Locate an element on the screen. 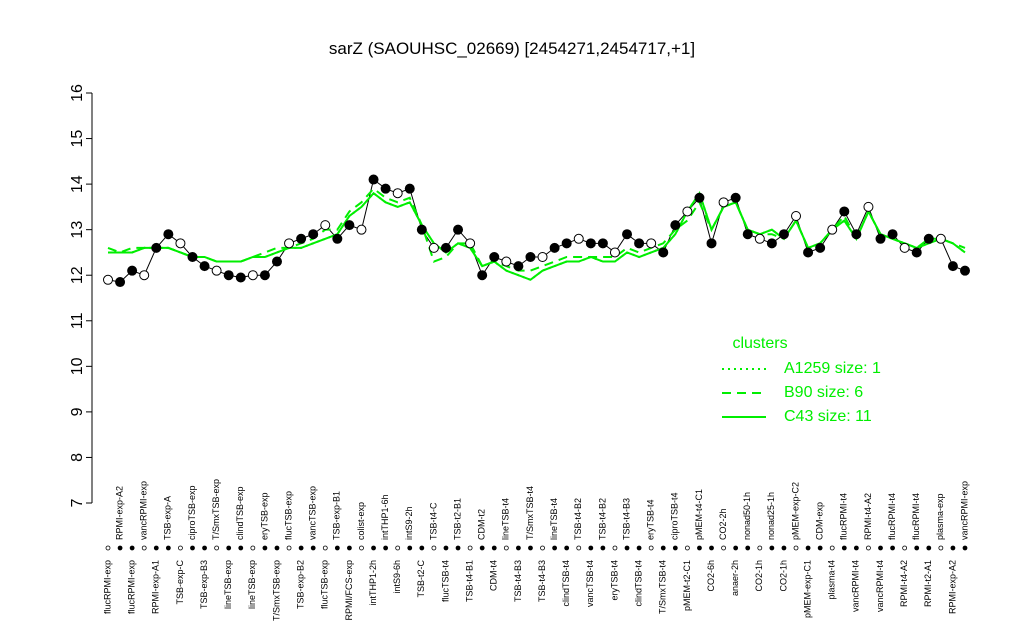 The image size is (1024, 640). x-tick-label: TSB-exp-B1 is located at coordinates (337, 515).